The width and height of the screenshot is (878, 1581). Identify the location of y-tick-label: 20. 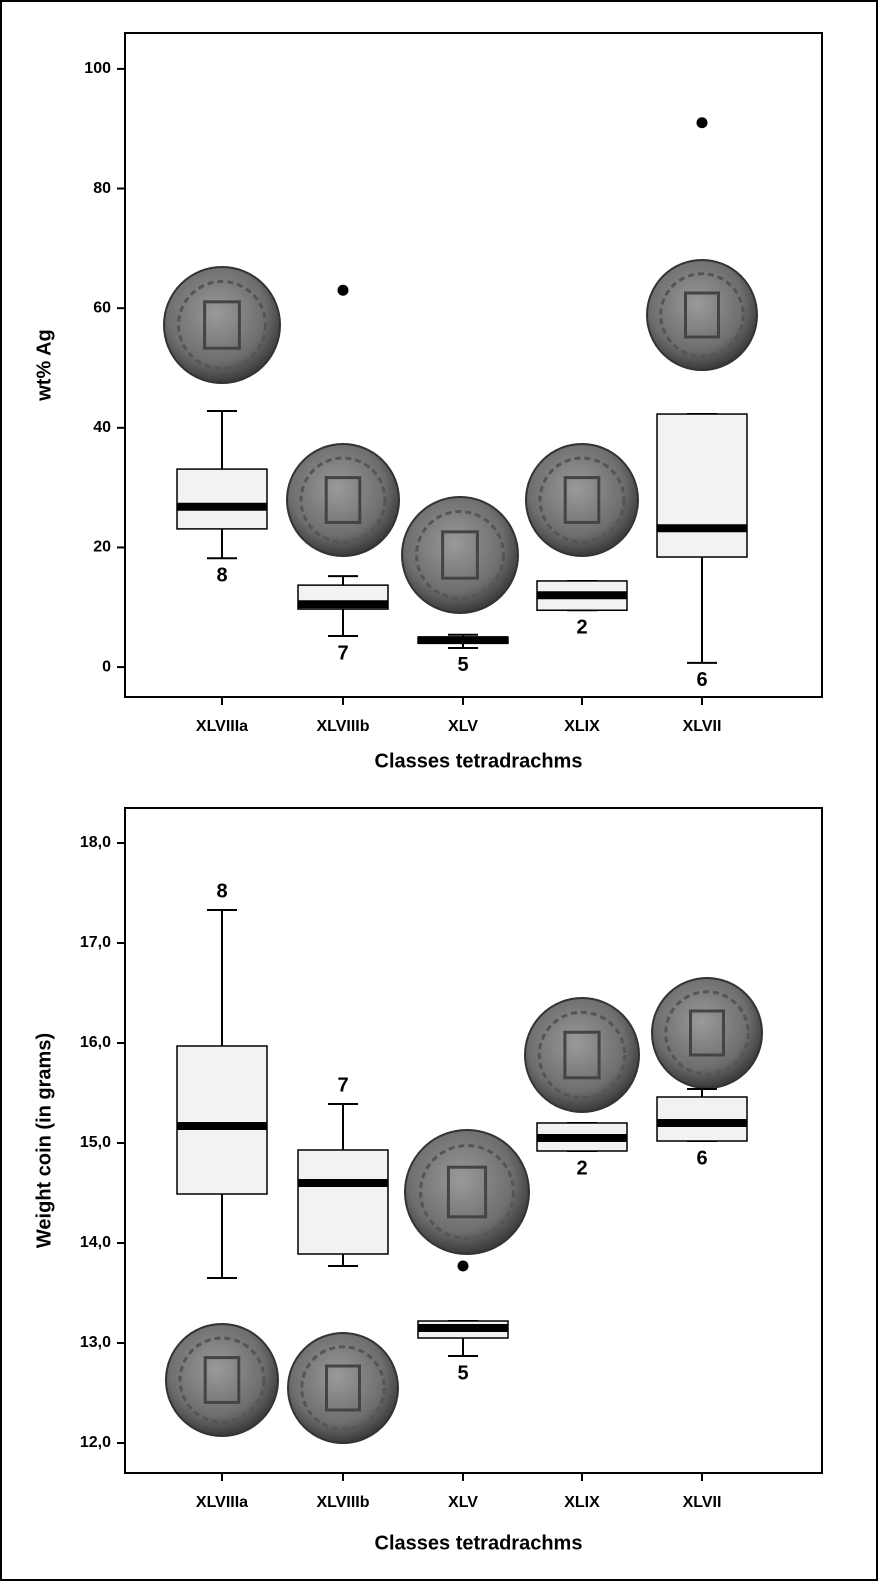
(102, 547).